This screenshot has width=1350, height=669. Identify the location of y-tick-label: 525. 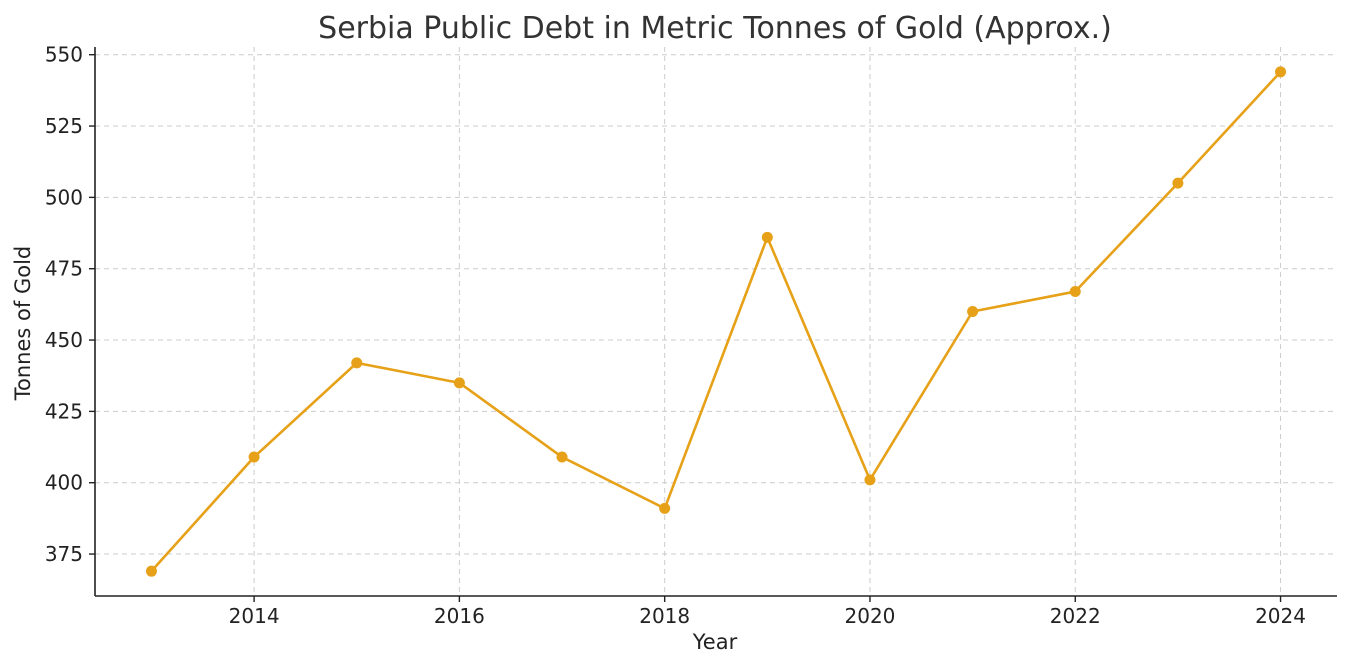
(64, 126).